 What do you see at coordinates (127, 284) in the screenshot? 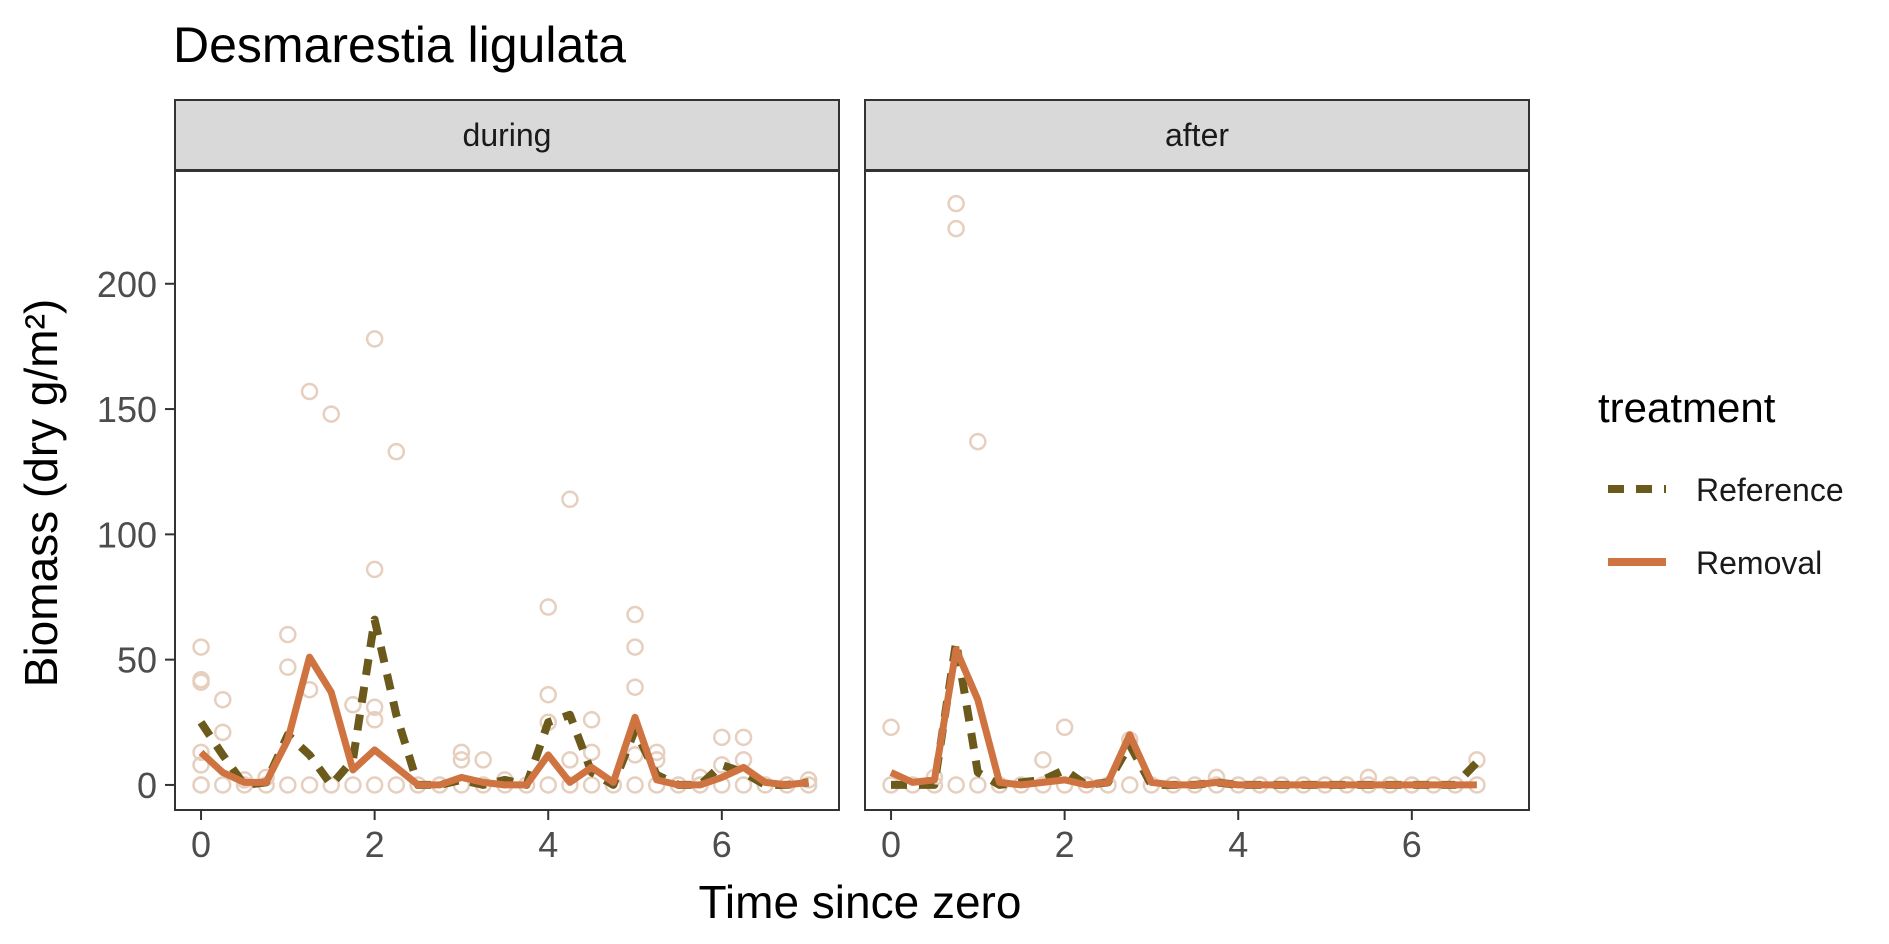
I see `y-tick-label: 200` at bounding box center [127, 284].